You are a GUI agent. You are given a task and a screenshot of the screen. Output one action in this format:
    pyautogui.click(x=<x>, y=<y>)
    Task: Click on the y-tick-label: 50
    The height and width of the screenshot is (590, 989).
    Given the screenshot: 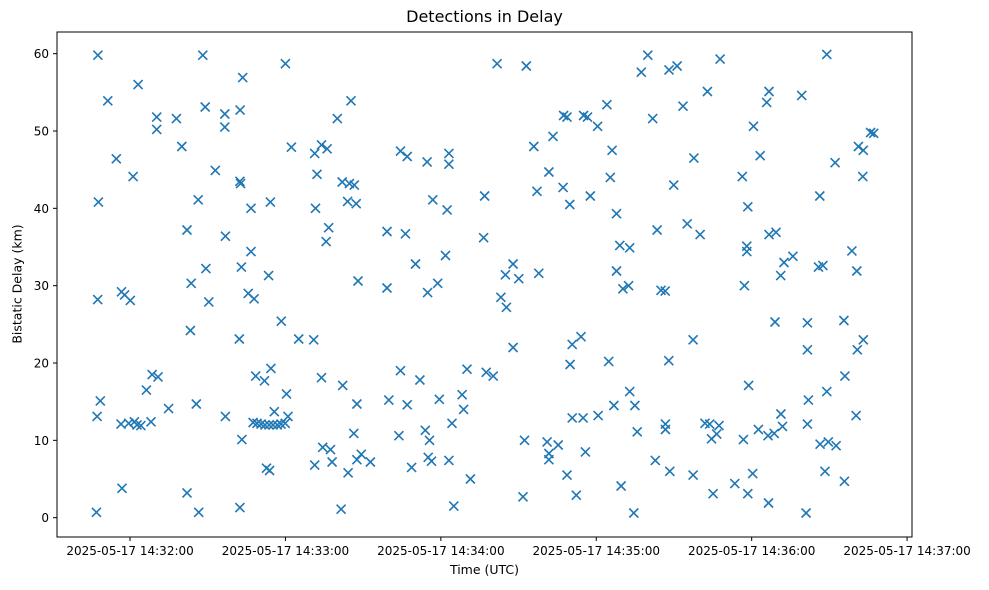 What is the action you would take?
    pyautogui.click(x=41, y=131)
    